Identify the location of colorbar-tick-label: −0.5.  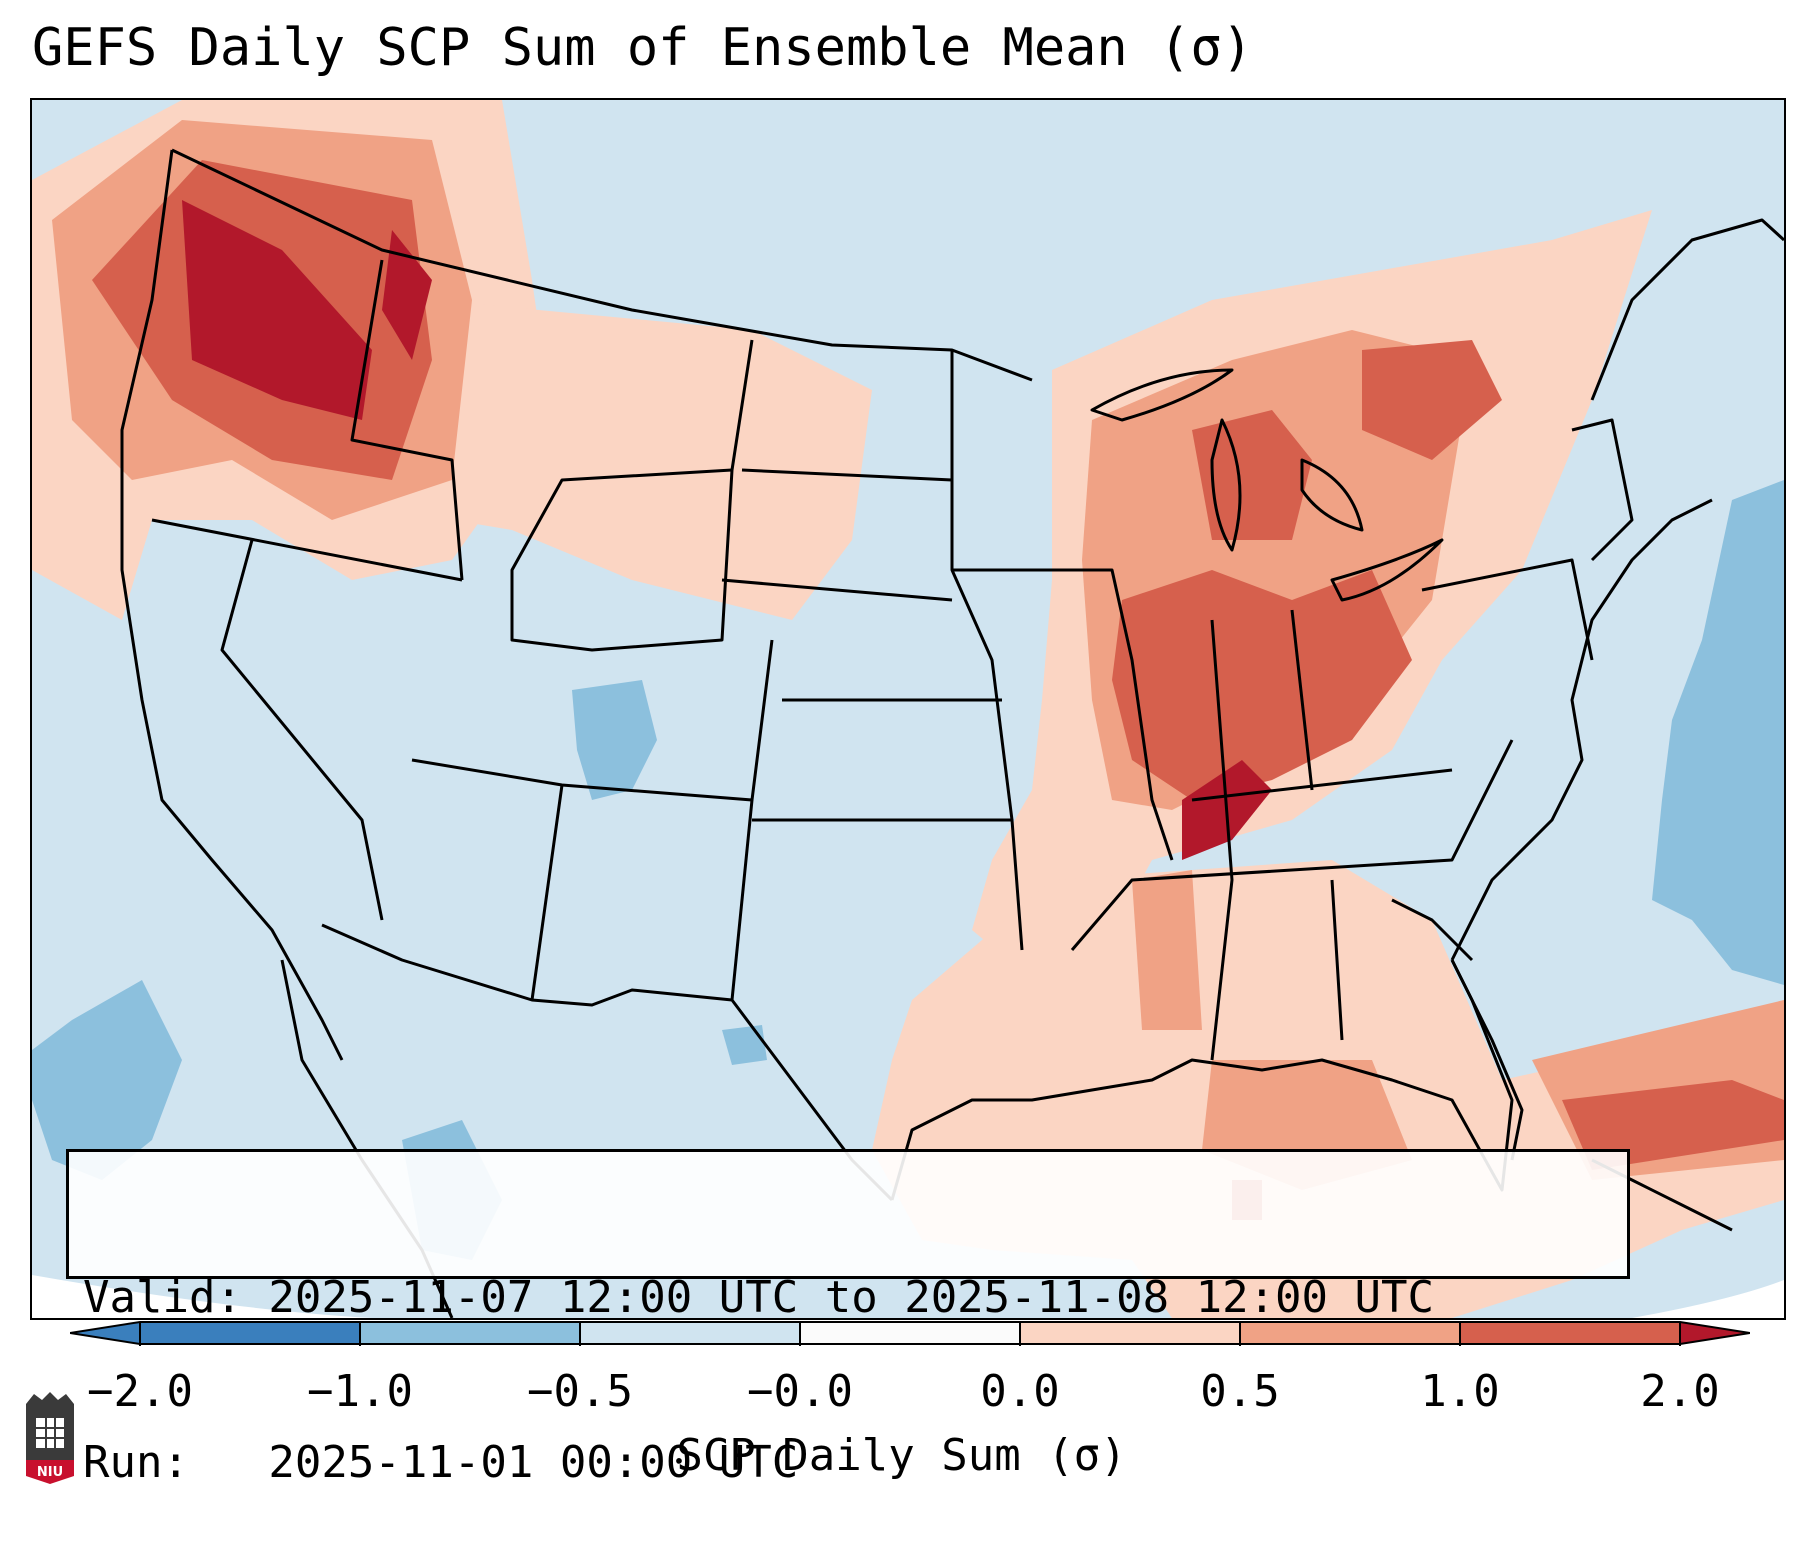
(580, 1391).